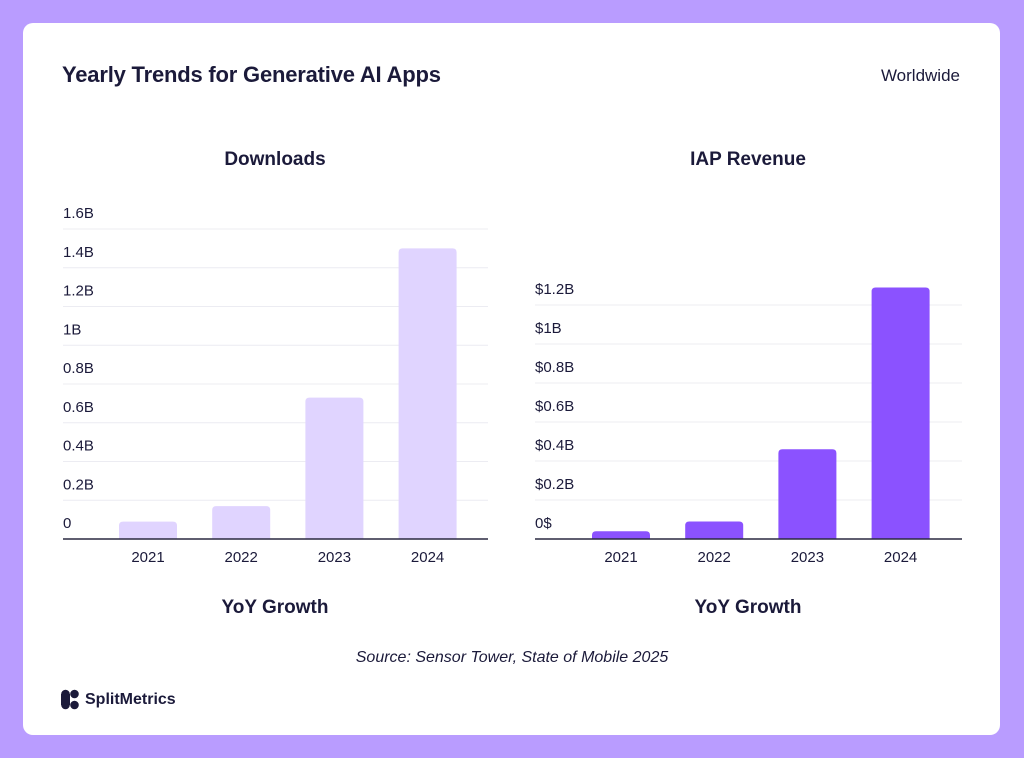 The image size is (1024, 758). I want to click on brand-name: SplitMetrics, so click(130, 699).